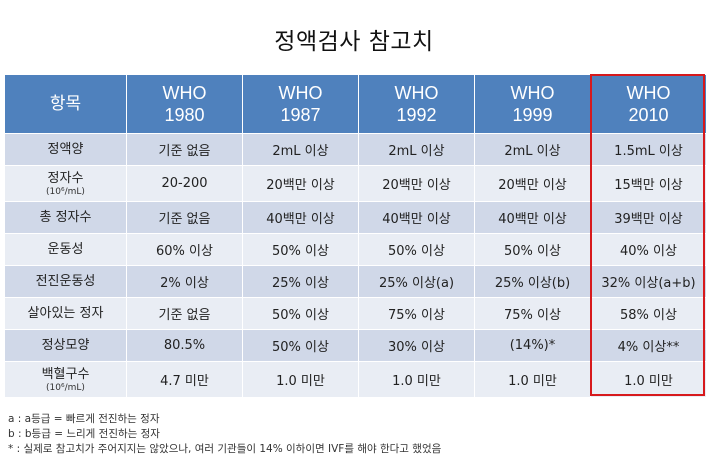 Image resolution: width=708 pixels, height=470 pixels. I want to click on row-label: 정액양, so click(65, 149).